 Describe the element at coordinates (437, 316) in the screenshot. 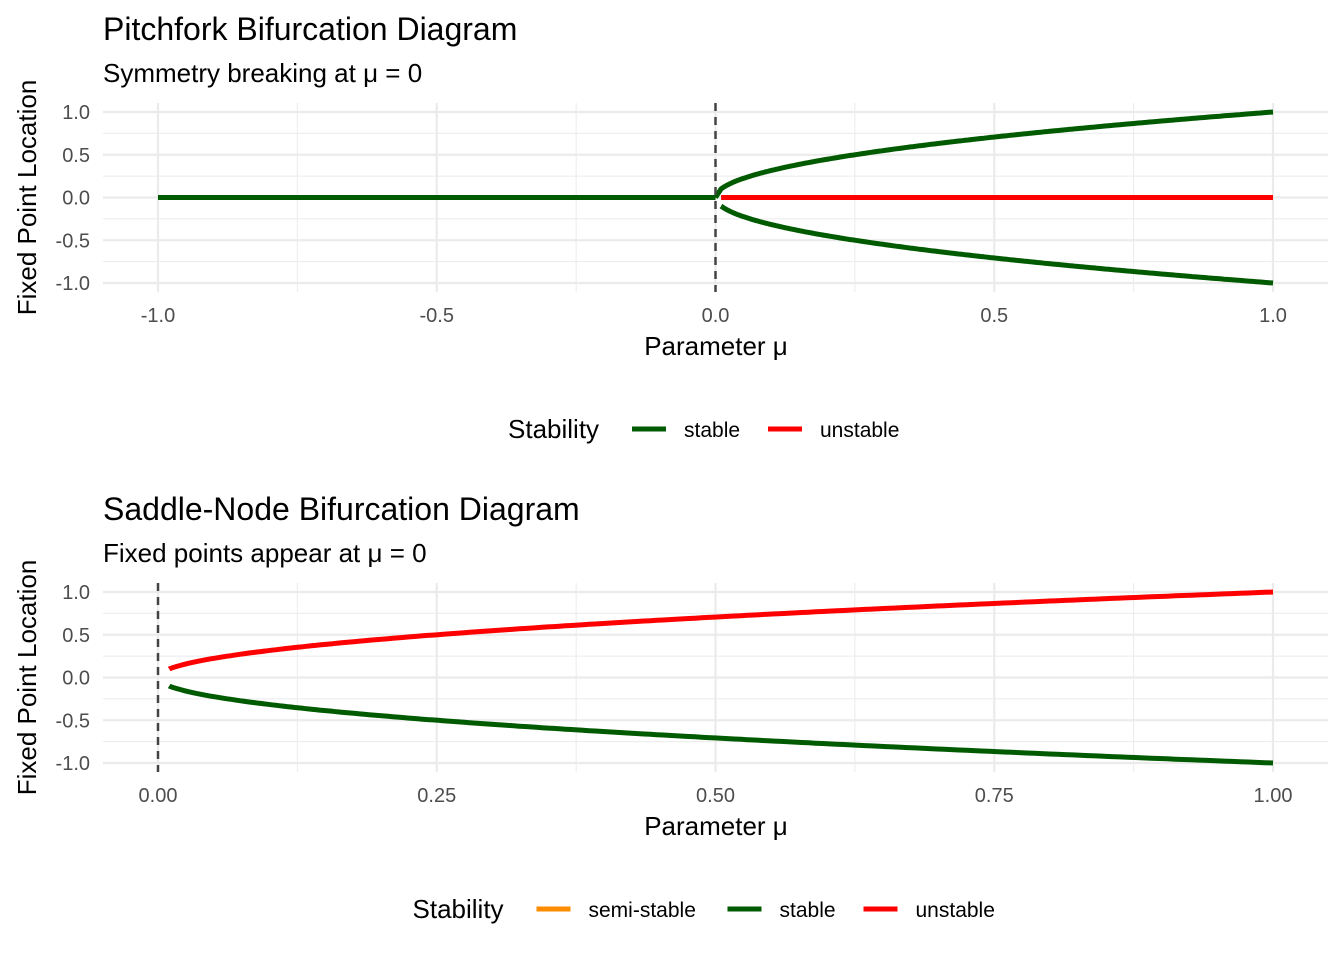

I see `x-tick-label: -0.5` at that location.